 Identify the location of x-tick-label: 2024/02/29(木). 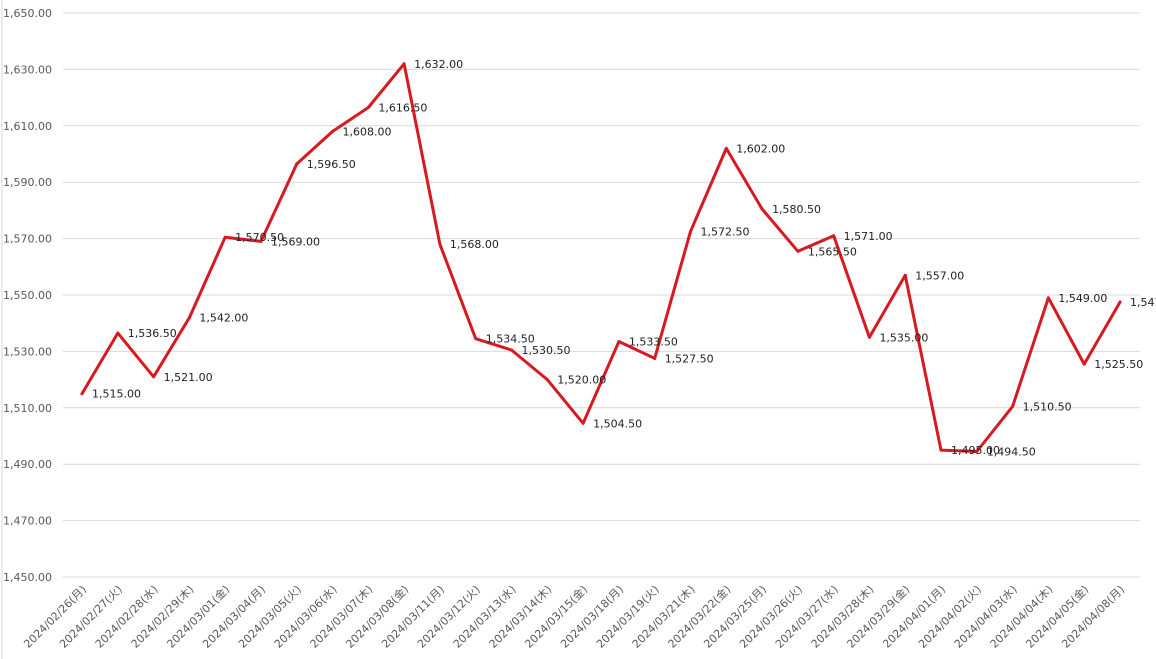
(163, 617).